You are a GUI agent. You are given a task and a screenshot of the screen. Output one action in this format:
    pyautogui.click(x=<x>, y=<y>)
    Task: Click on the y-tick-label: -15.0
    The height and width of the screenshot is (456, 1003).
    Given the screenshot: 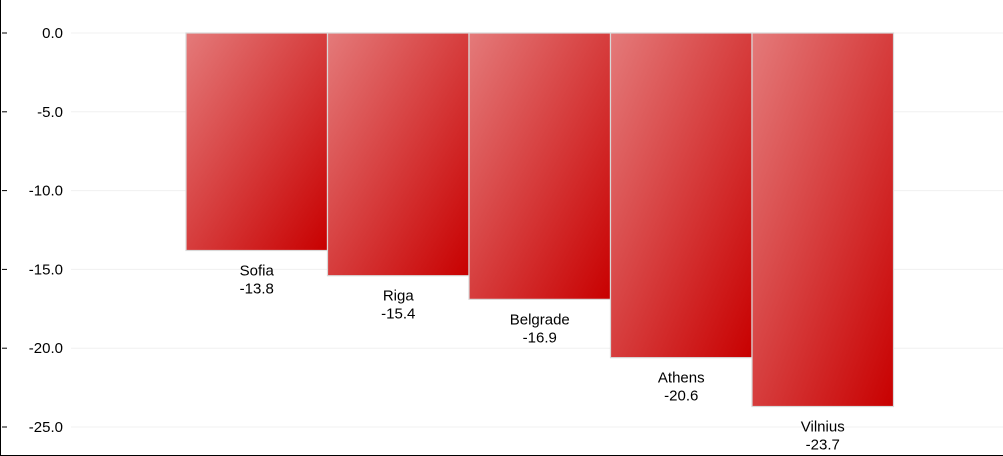 What is the action you would take?
    pyautogui.click(x=46, y=269)
    